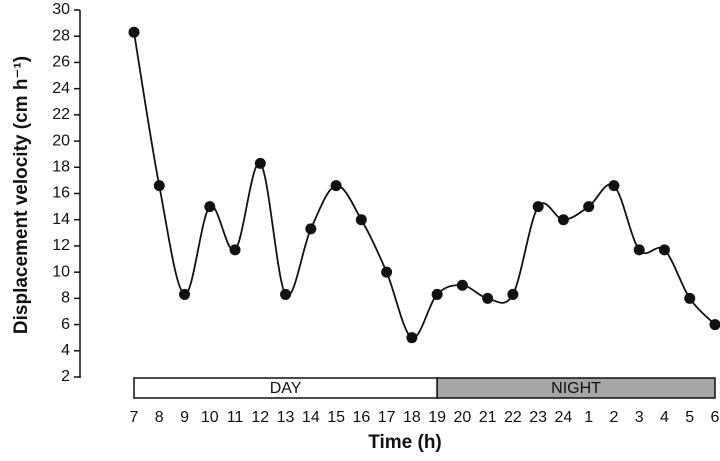 The height and width of the screenshot is (461, 720). I want to click on x-tick-label: 14, so click(311, 417).